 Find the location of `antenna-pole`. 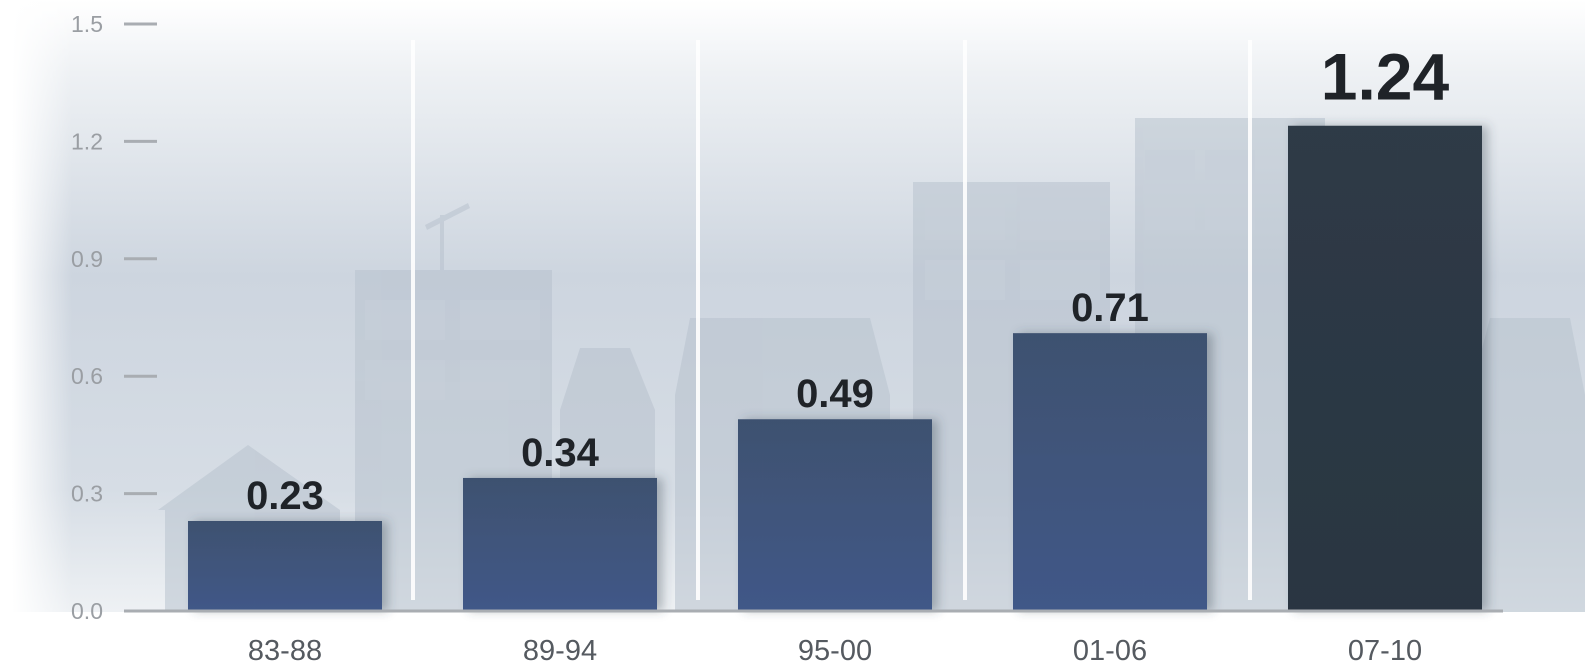

antenna-pole is located at coordinates (442, 243).